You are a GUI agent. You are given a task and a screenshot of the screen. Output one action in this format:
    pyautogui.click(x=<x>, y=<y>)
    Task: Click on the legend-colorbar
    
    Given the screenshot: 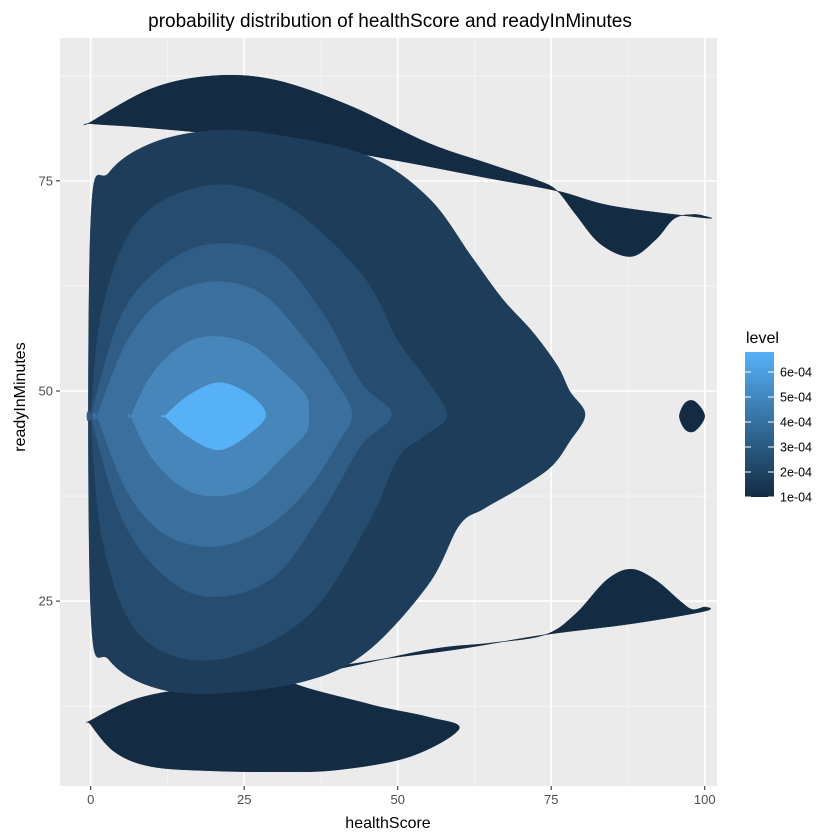 What is the action you would take?
    pyautogui.click(x=759, y=424)
    